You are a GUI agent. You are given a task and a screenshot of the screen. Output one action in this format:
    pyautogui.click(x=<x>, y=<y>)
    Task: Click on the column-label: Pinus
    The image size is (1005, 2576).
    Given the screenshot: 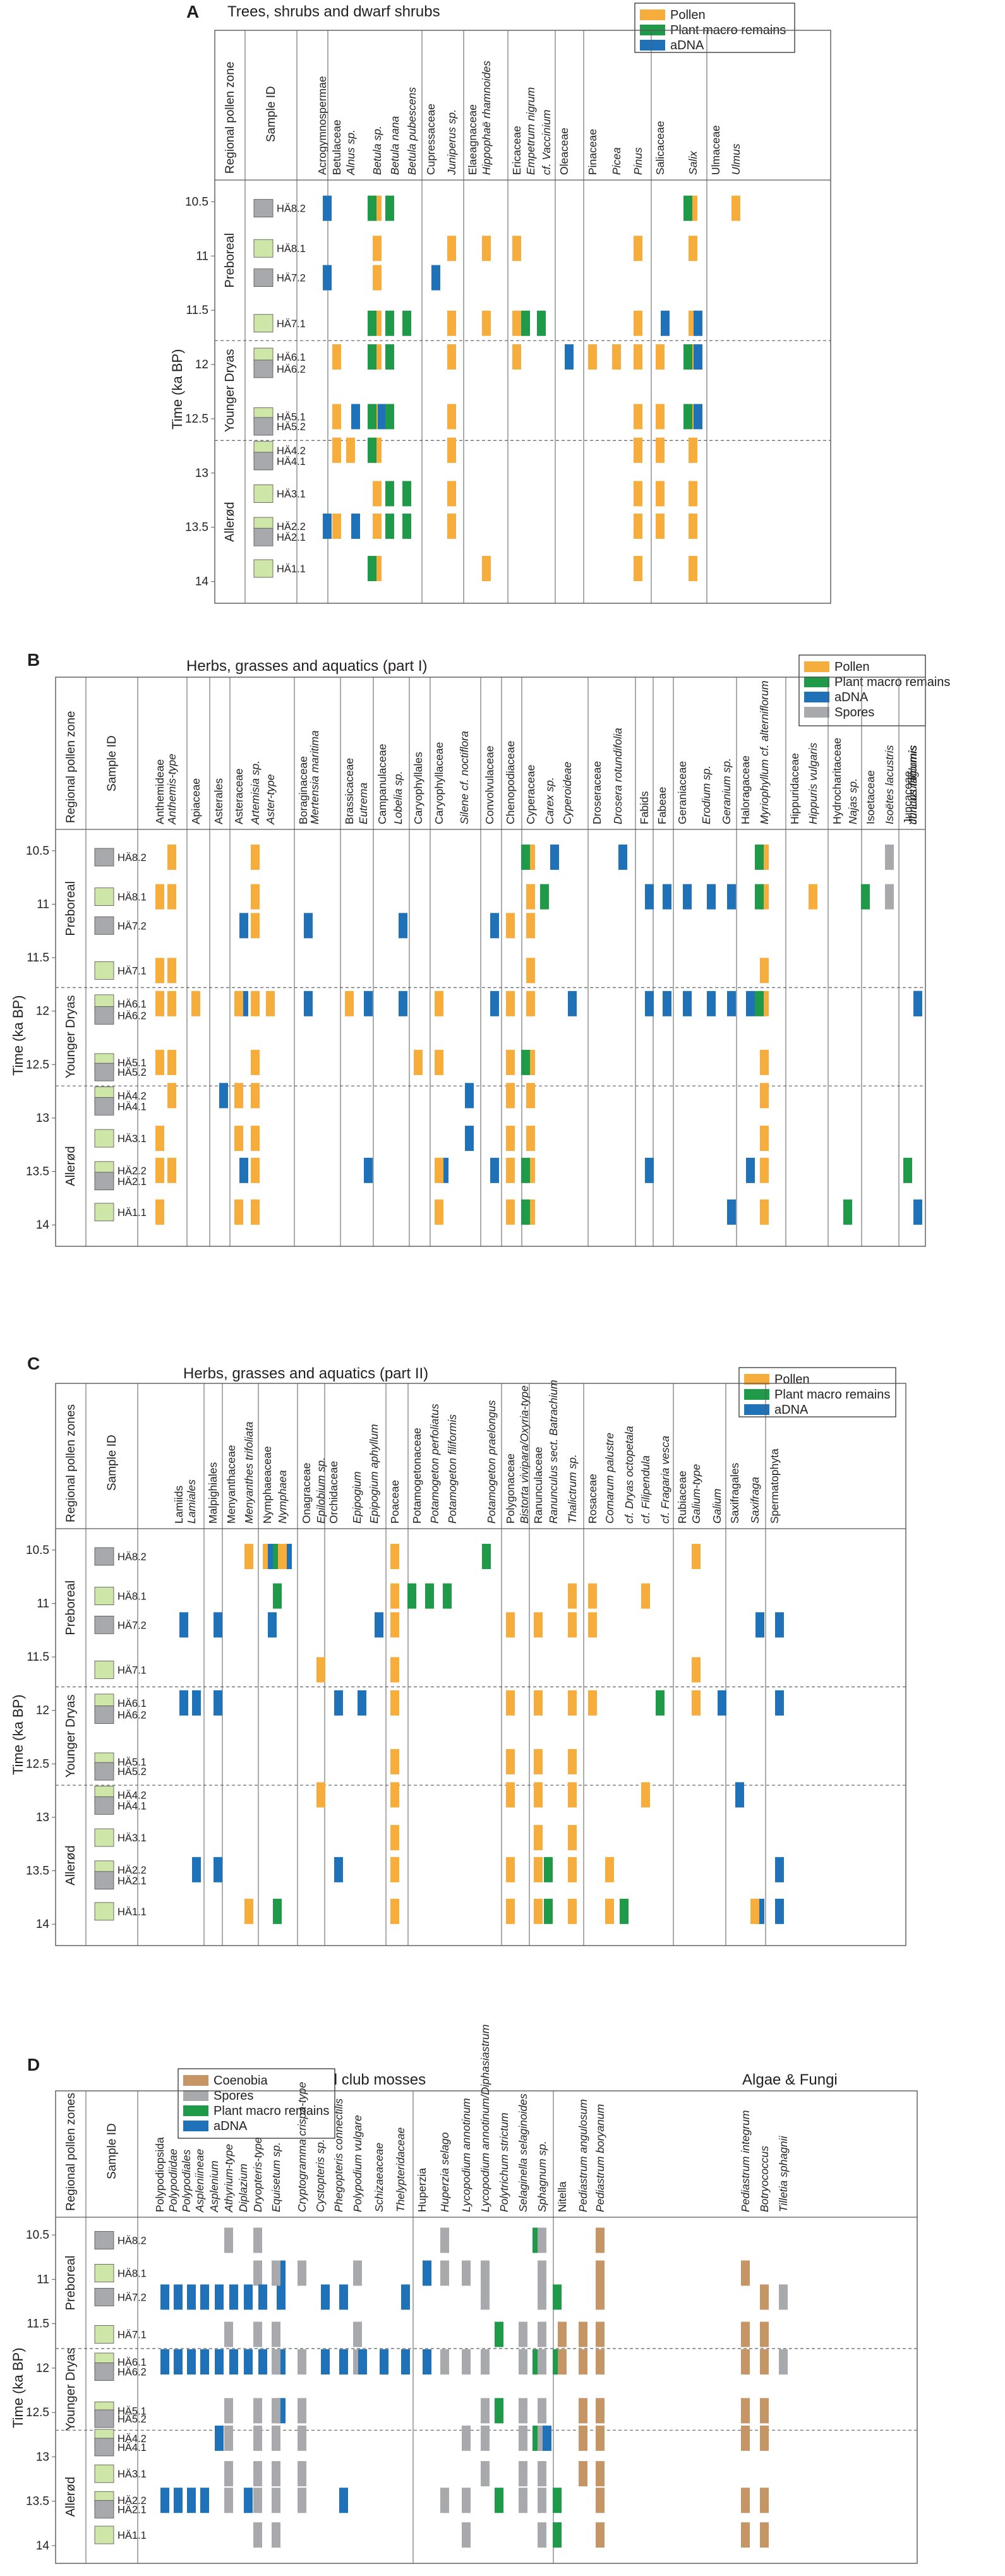 What is the action you would take?
    pyautogui.click(x=638, y=161)
    